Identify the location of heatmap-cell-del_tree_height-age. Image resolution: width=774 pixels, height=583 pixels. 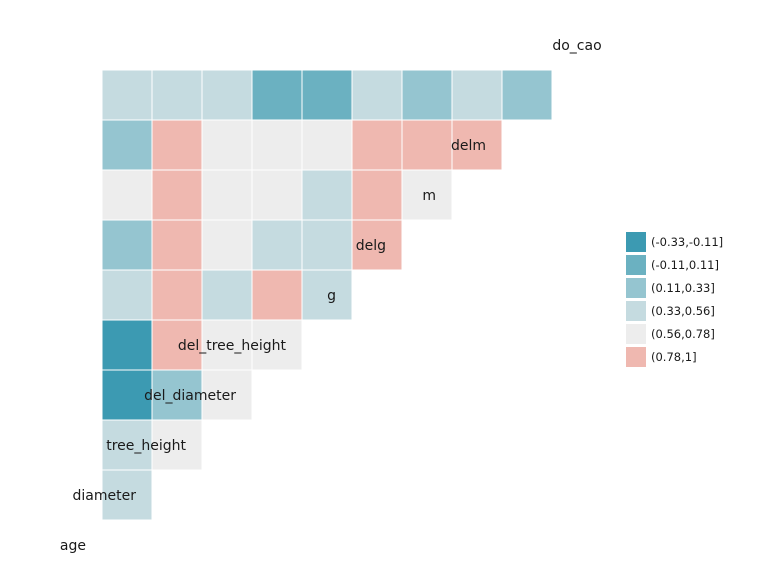
(127, 345).